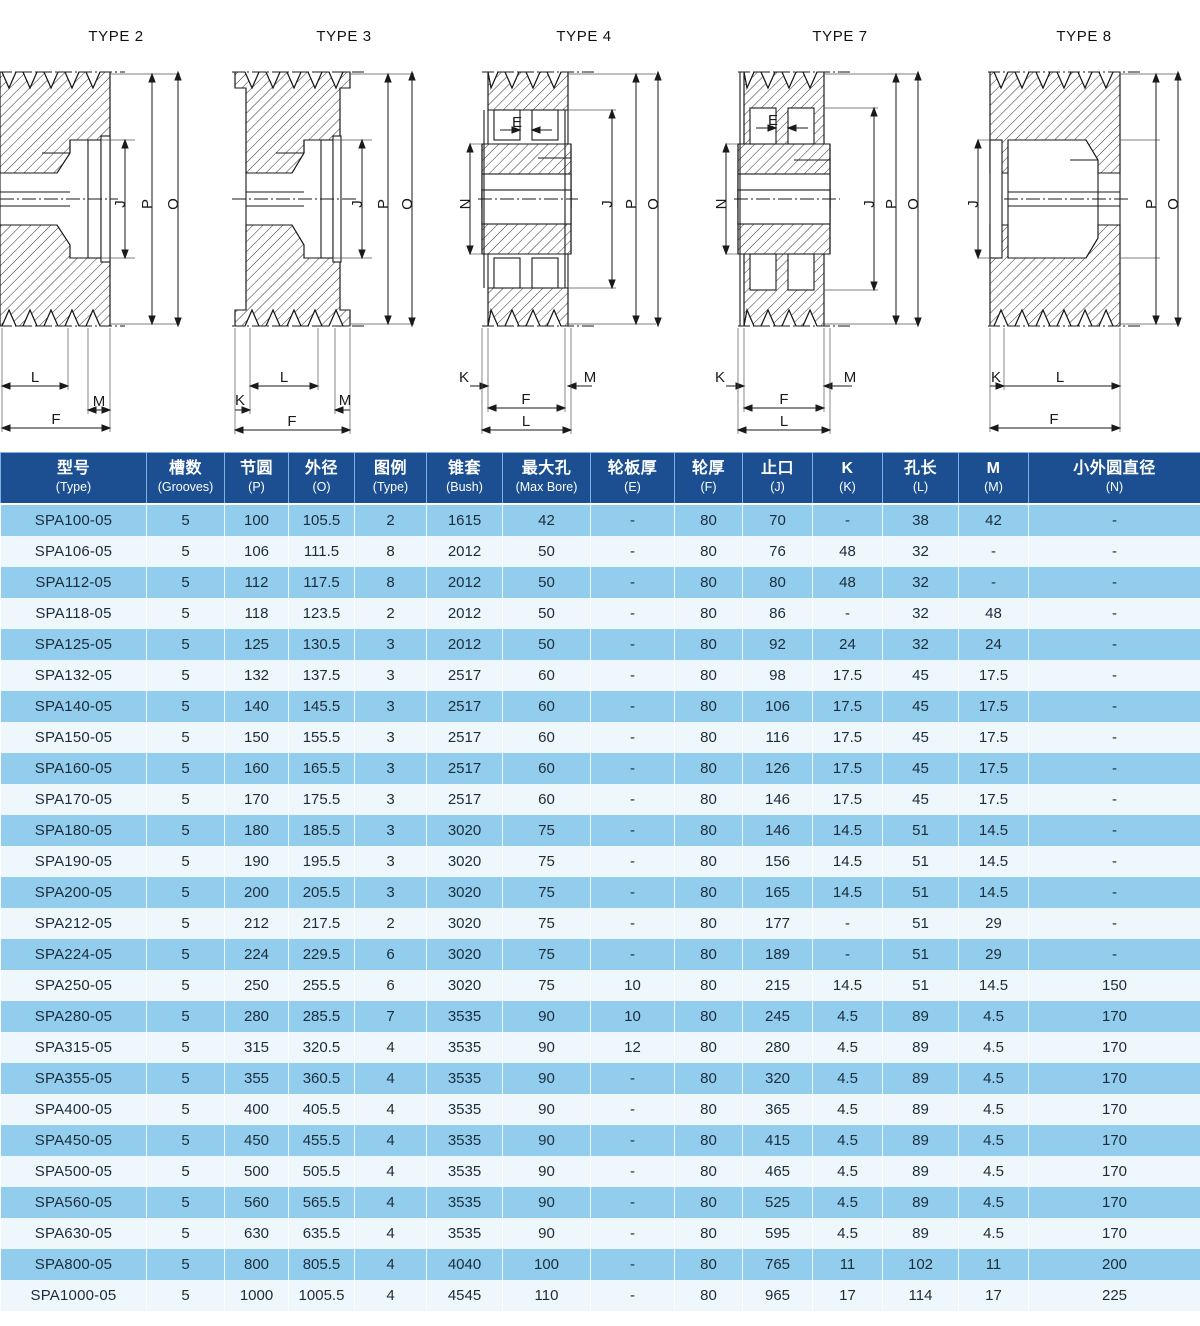 The width and height of the screenshot is (1200, 1326). What do you see at coordinates (993, 1264) in the screenshot?
I see `cell-M: 11` at bounding box center [993, 1264].